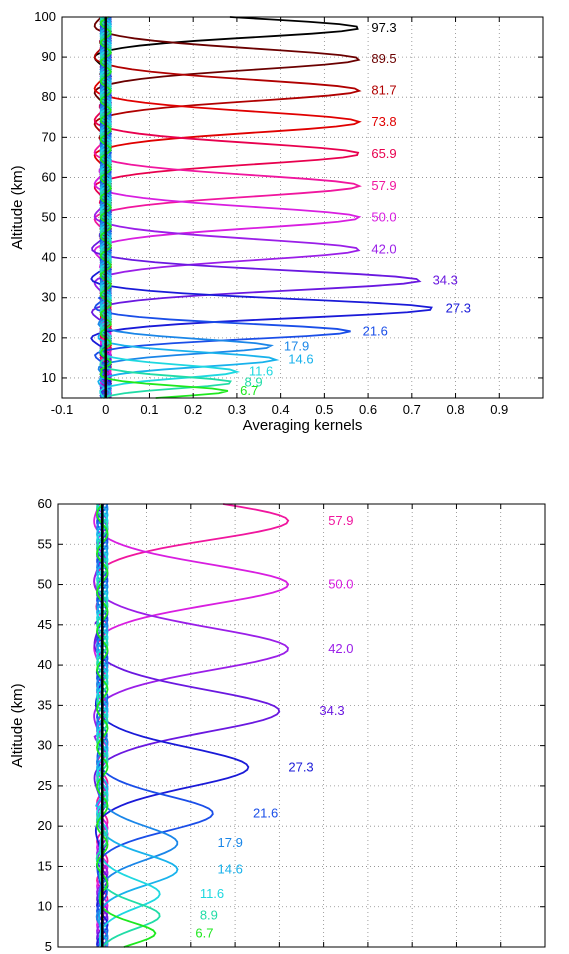  I want to click on y-tick-label: 5, so click(48, 946).